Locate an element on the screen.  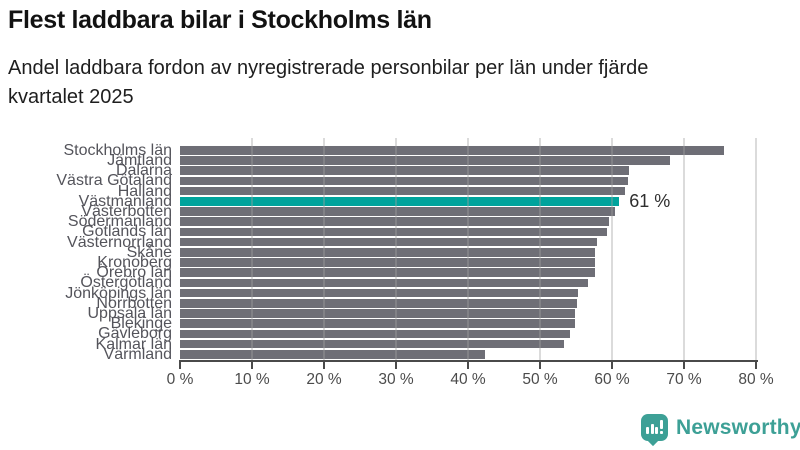
category-label: Västernorrland is located at coordinates (119, 242).